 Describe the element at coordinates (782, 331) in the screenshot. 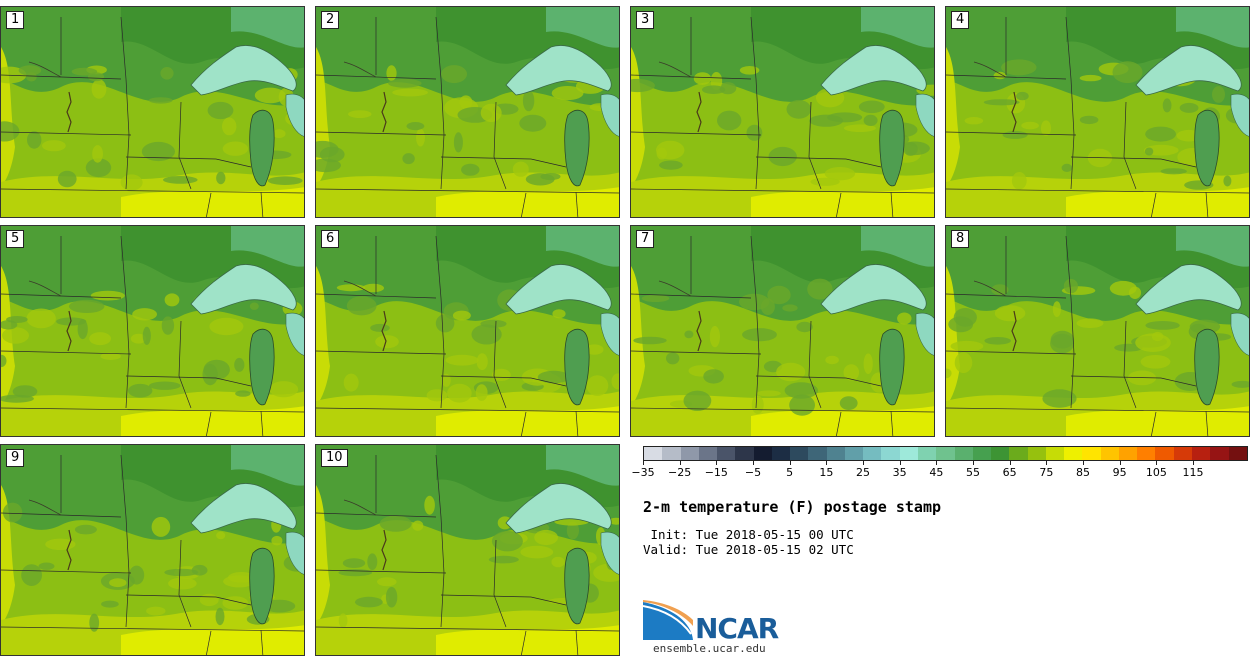

I see `stamp-panel-7: 7` at that location.